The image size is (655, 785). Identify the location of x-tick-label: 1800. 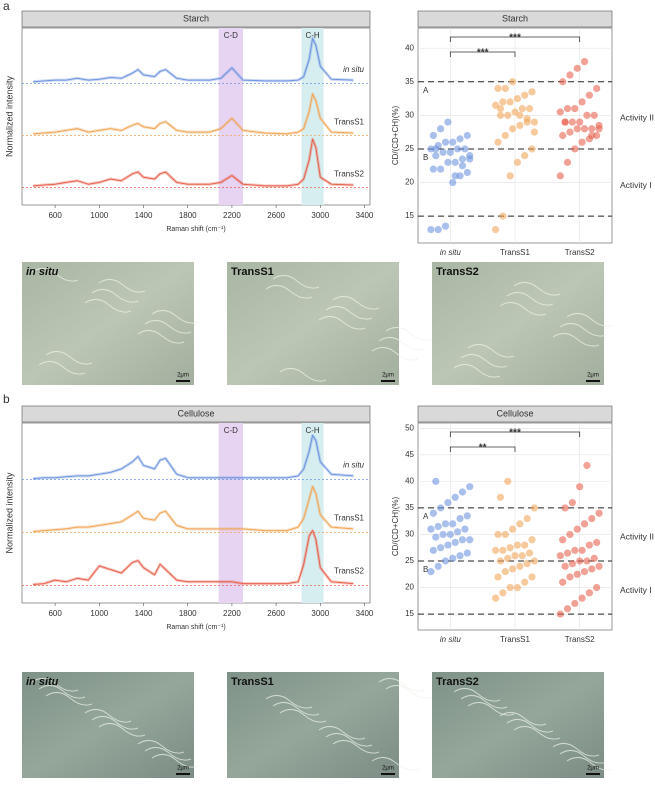
(188, 215).